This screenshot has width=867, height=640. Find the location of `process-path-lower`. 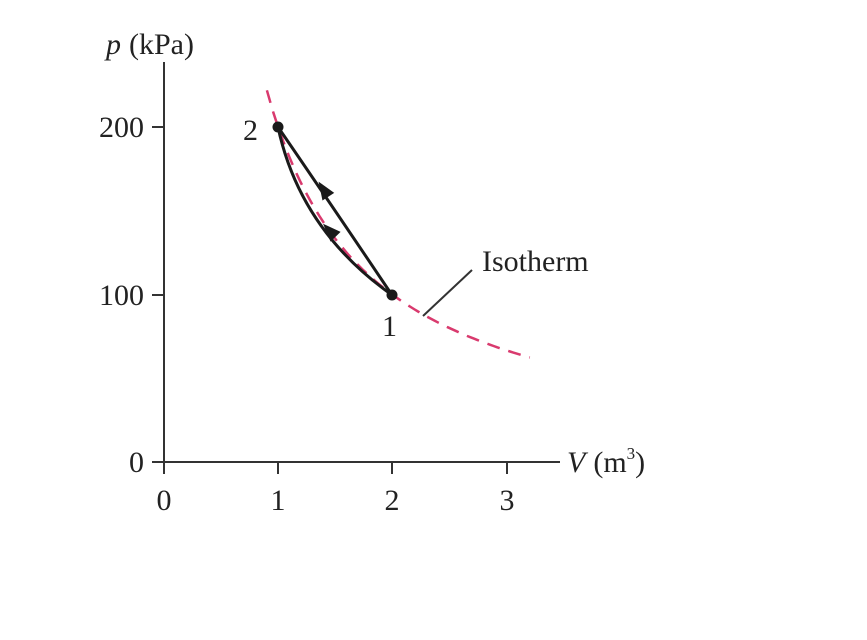

process-path-lower is located at coordinates (334, 211).